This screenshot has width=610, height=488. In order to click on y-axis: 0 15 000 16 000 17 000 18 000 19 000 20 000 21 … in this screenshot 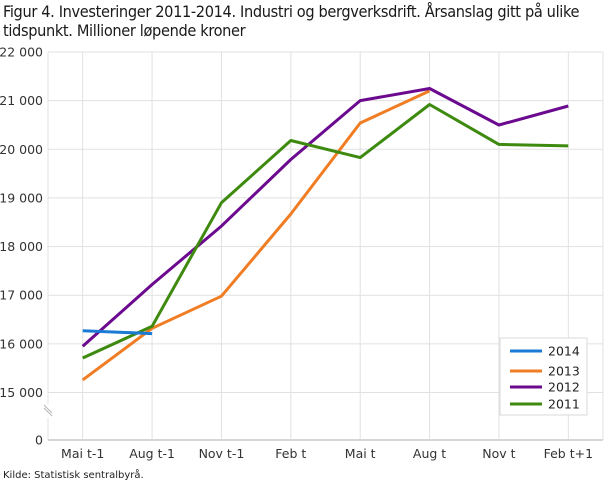, I will do `click(26, 246)`.